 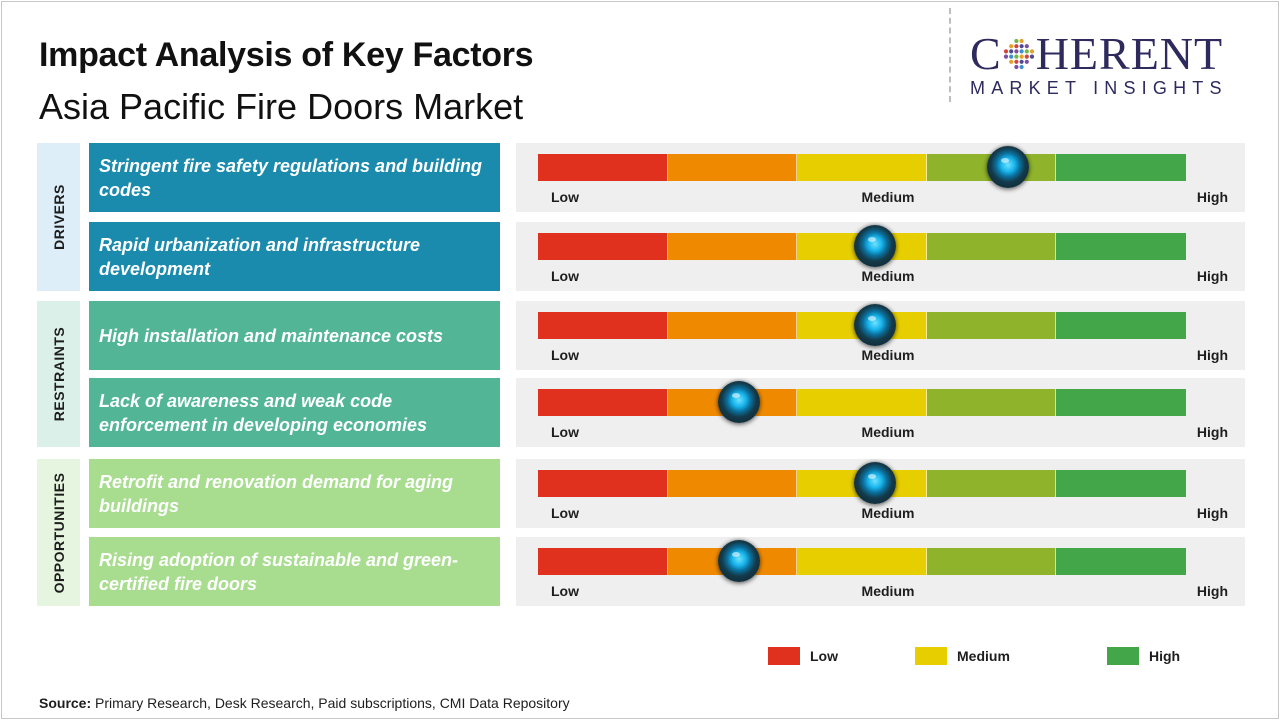 I want to click on legend-label-low: Low, so click(x=824, y=656).